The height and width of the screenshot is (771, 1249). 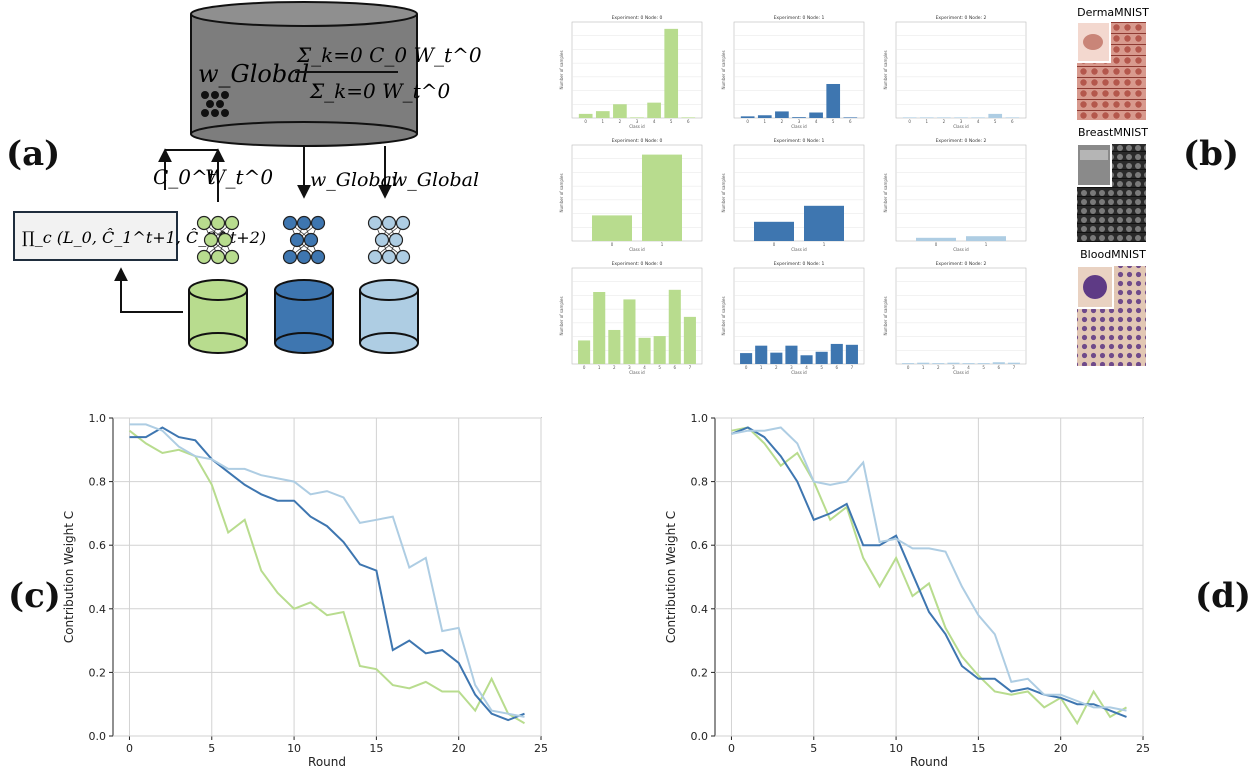 What do you see at coordinates (813, 748) in the screenshot?
I see `x-tick-label: 5` at bounding box center [813, 748].